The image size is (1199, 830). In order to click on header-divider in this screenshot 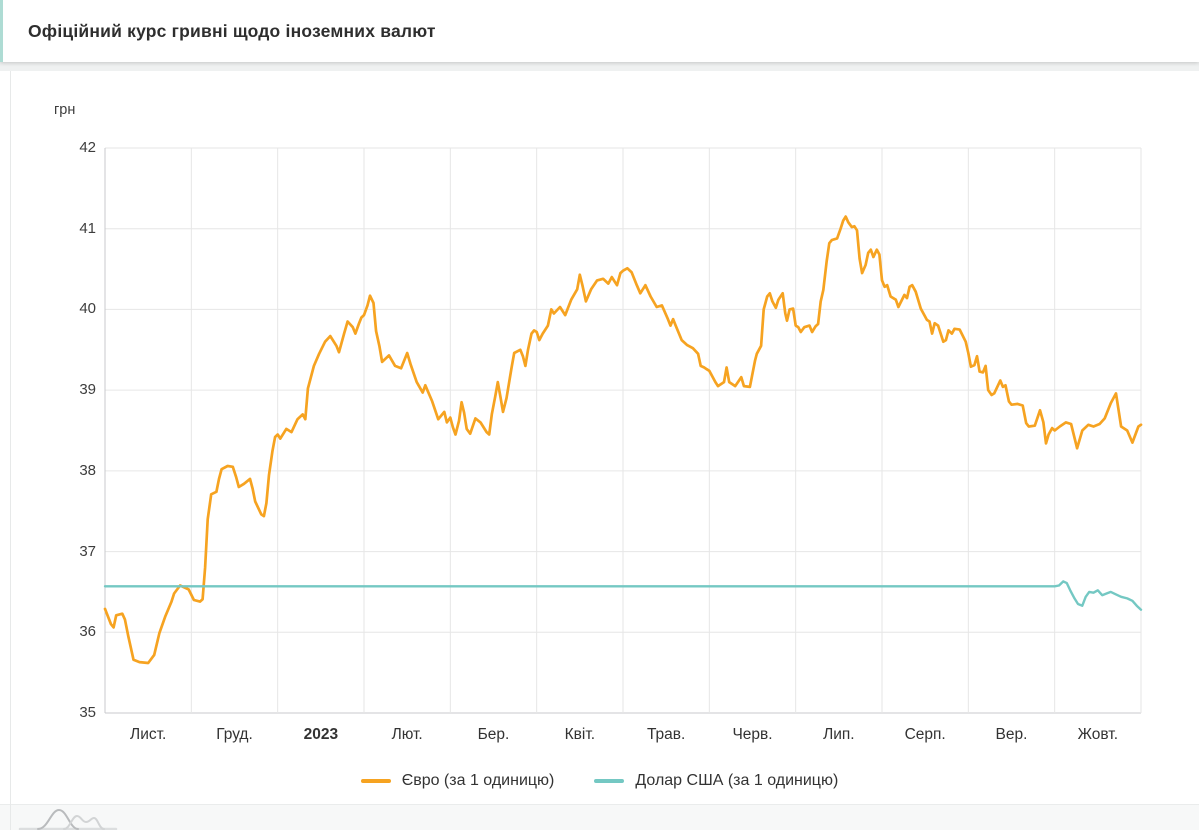, I will do `click(599, 66)`.